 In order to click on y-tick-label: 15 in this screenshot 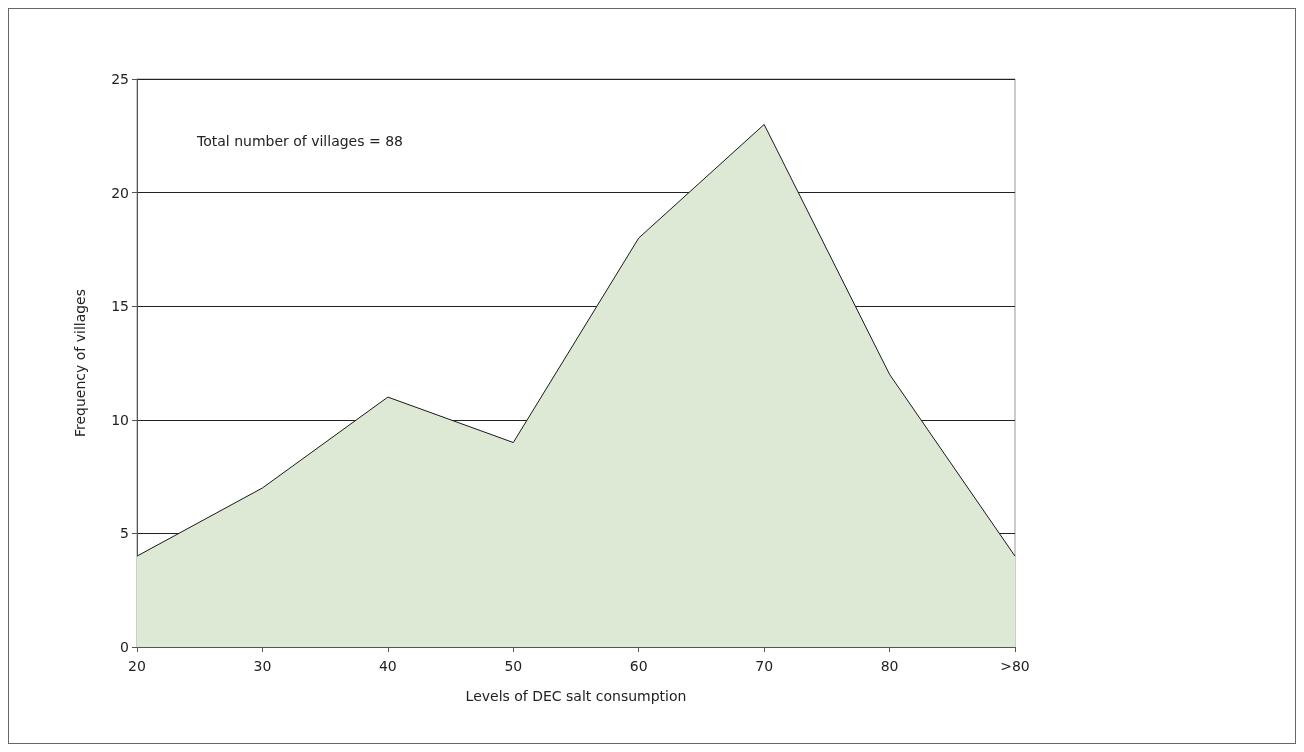, I will do `click(120, 306)`.